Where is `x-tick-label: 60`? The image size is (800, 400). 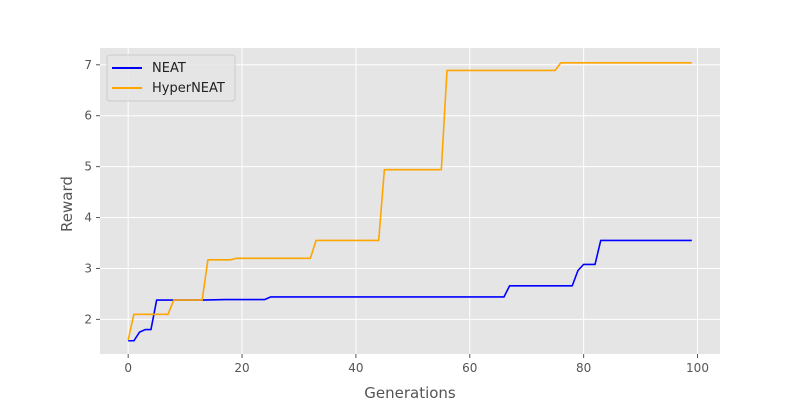
x-tick-label: 60 is located at coordinates (469, 368).